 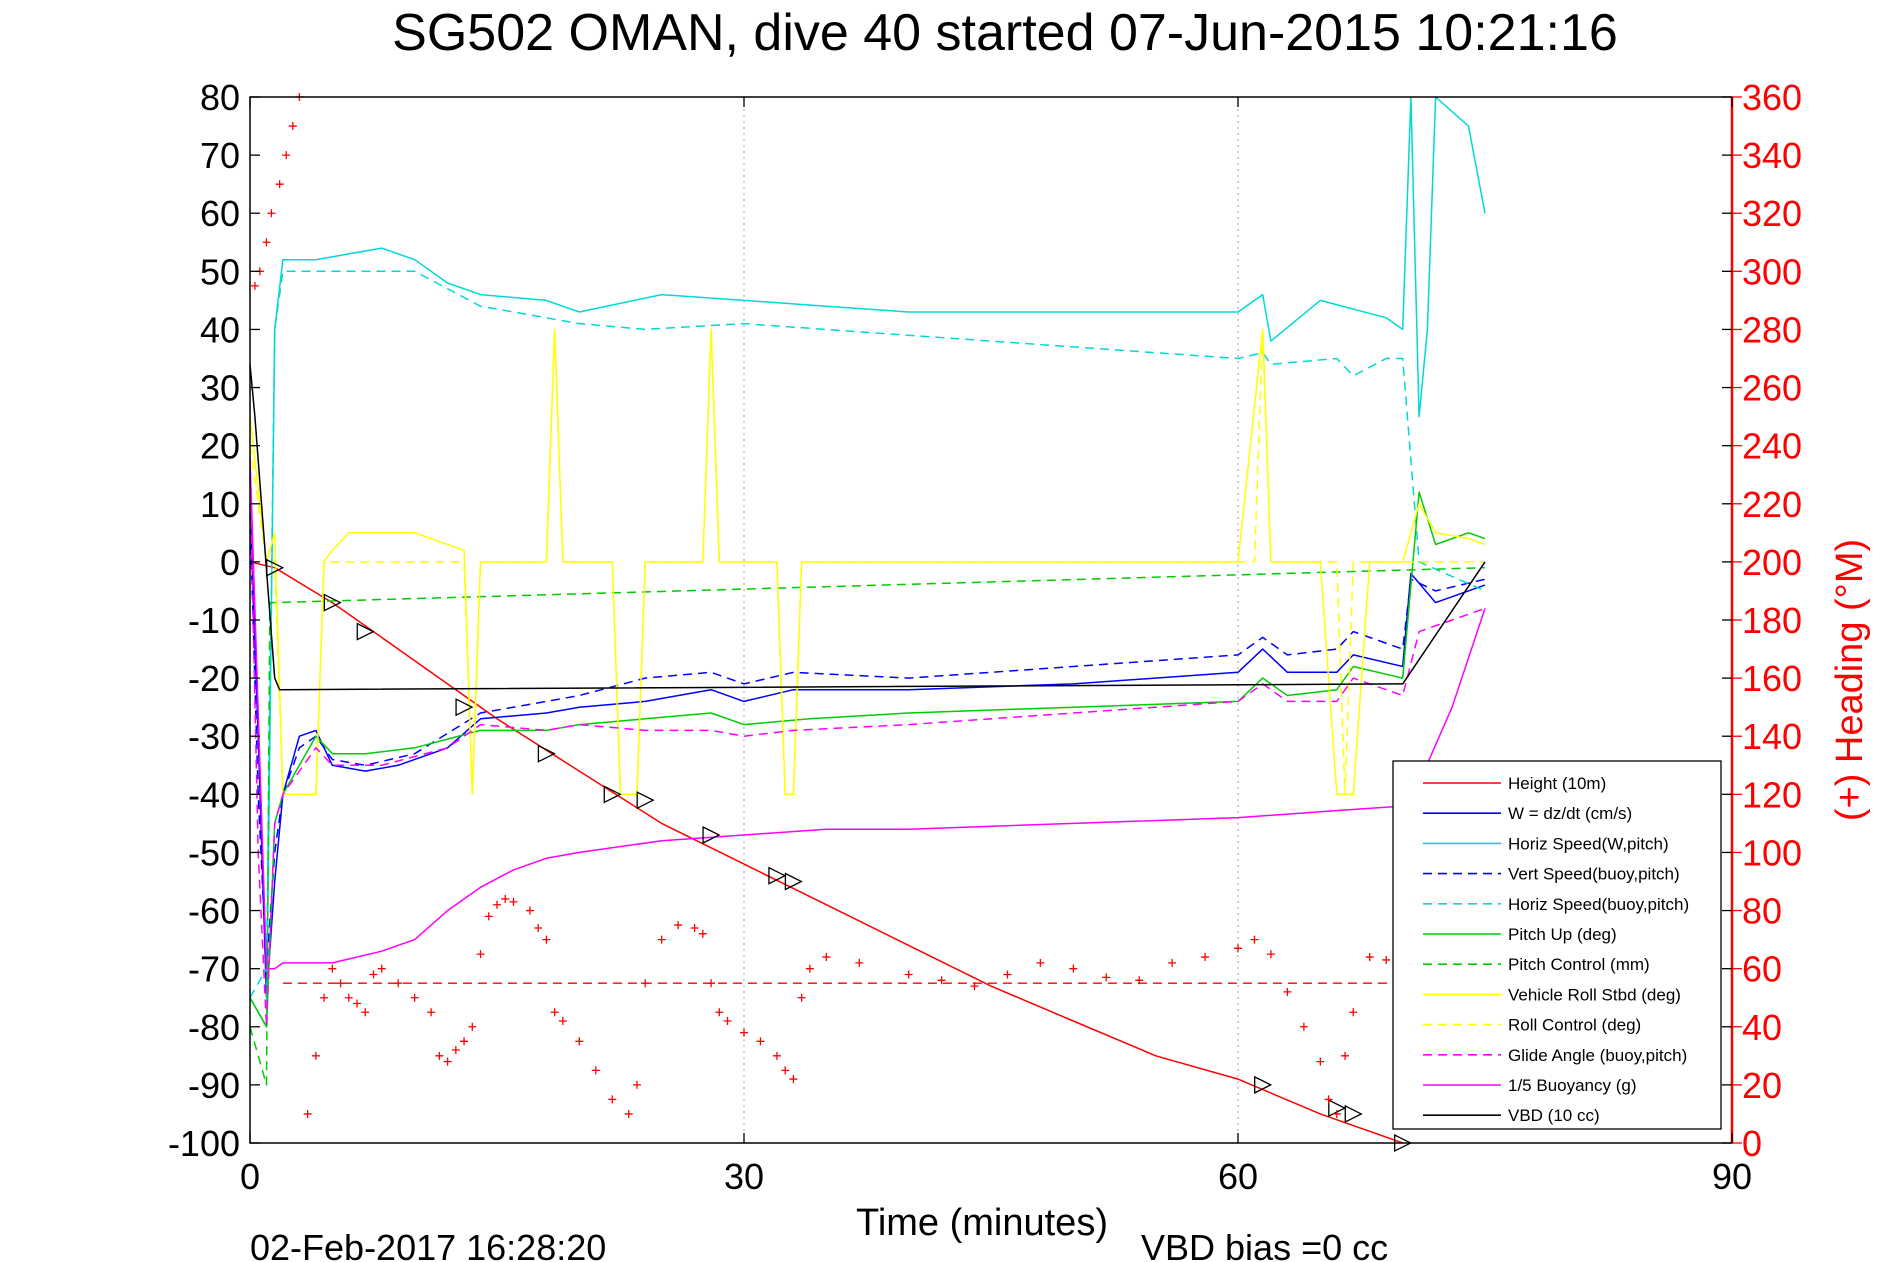 I want to click on y-tick-label: 50, so click(x=220, y=271).